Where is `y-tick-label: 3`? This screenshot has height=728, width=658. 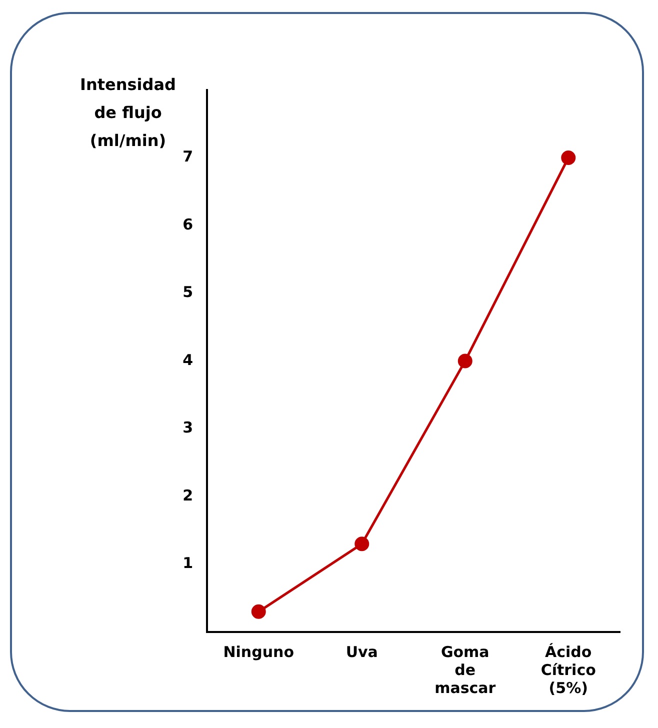
y-tick-label: 3 is located at coordinates (187, 427).